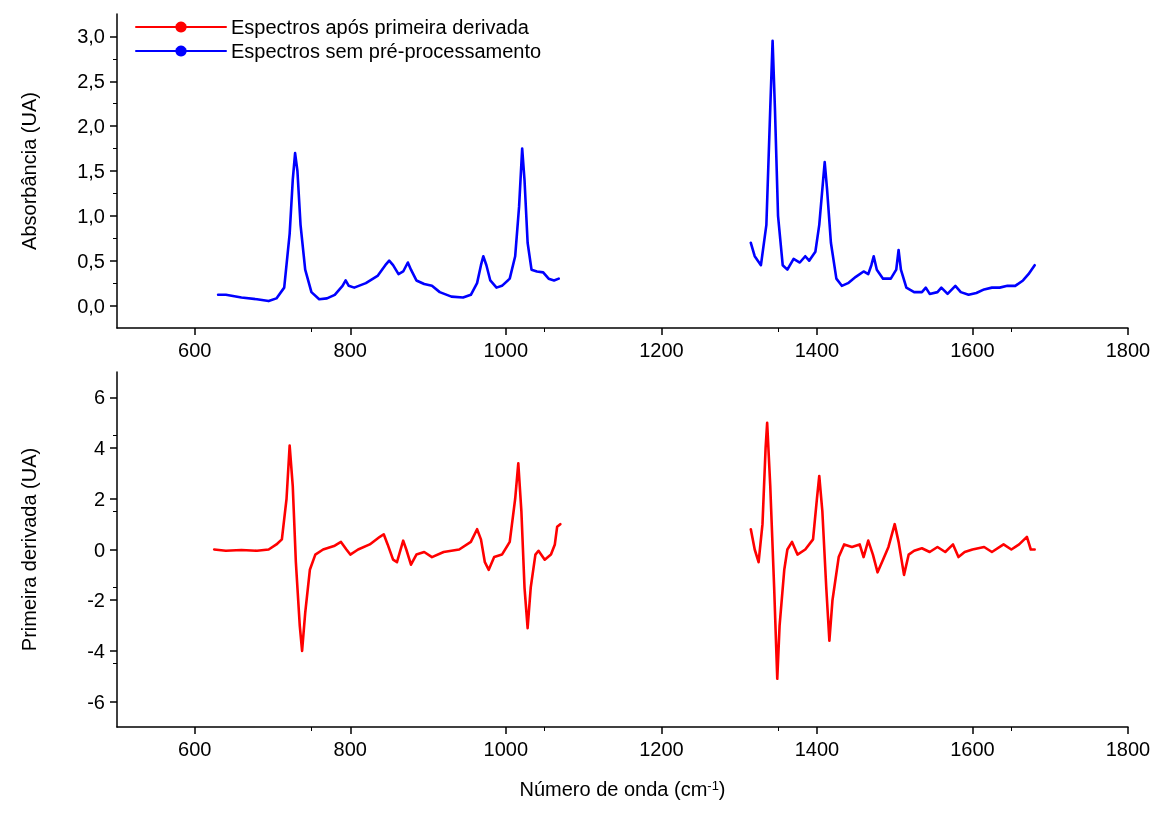  What do you see at coordinates (99, 498) in the screenshot?
I see `y-tick-label: 2` at bounding box center [99, 498].